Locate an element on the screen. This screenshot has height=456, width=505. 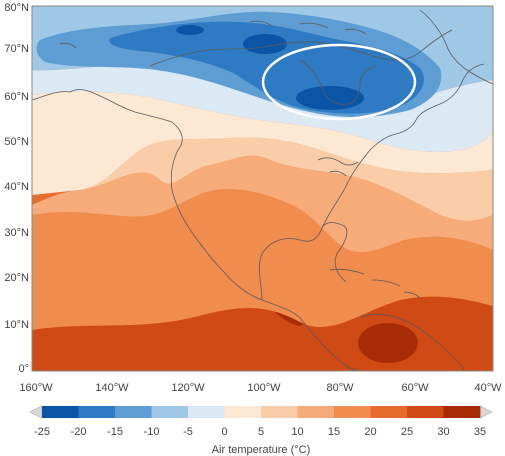
colorbar-tick-label: 20 is located at coordinates (370, 432).